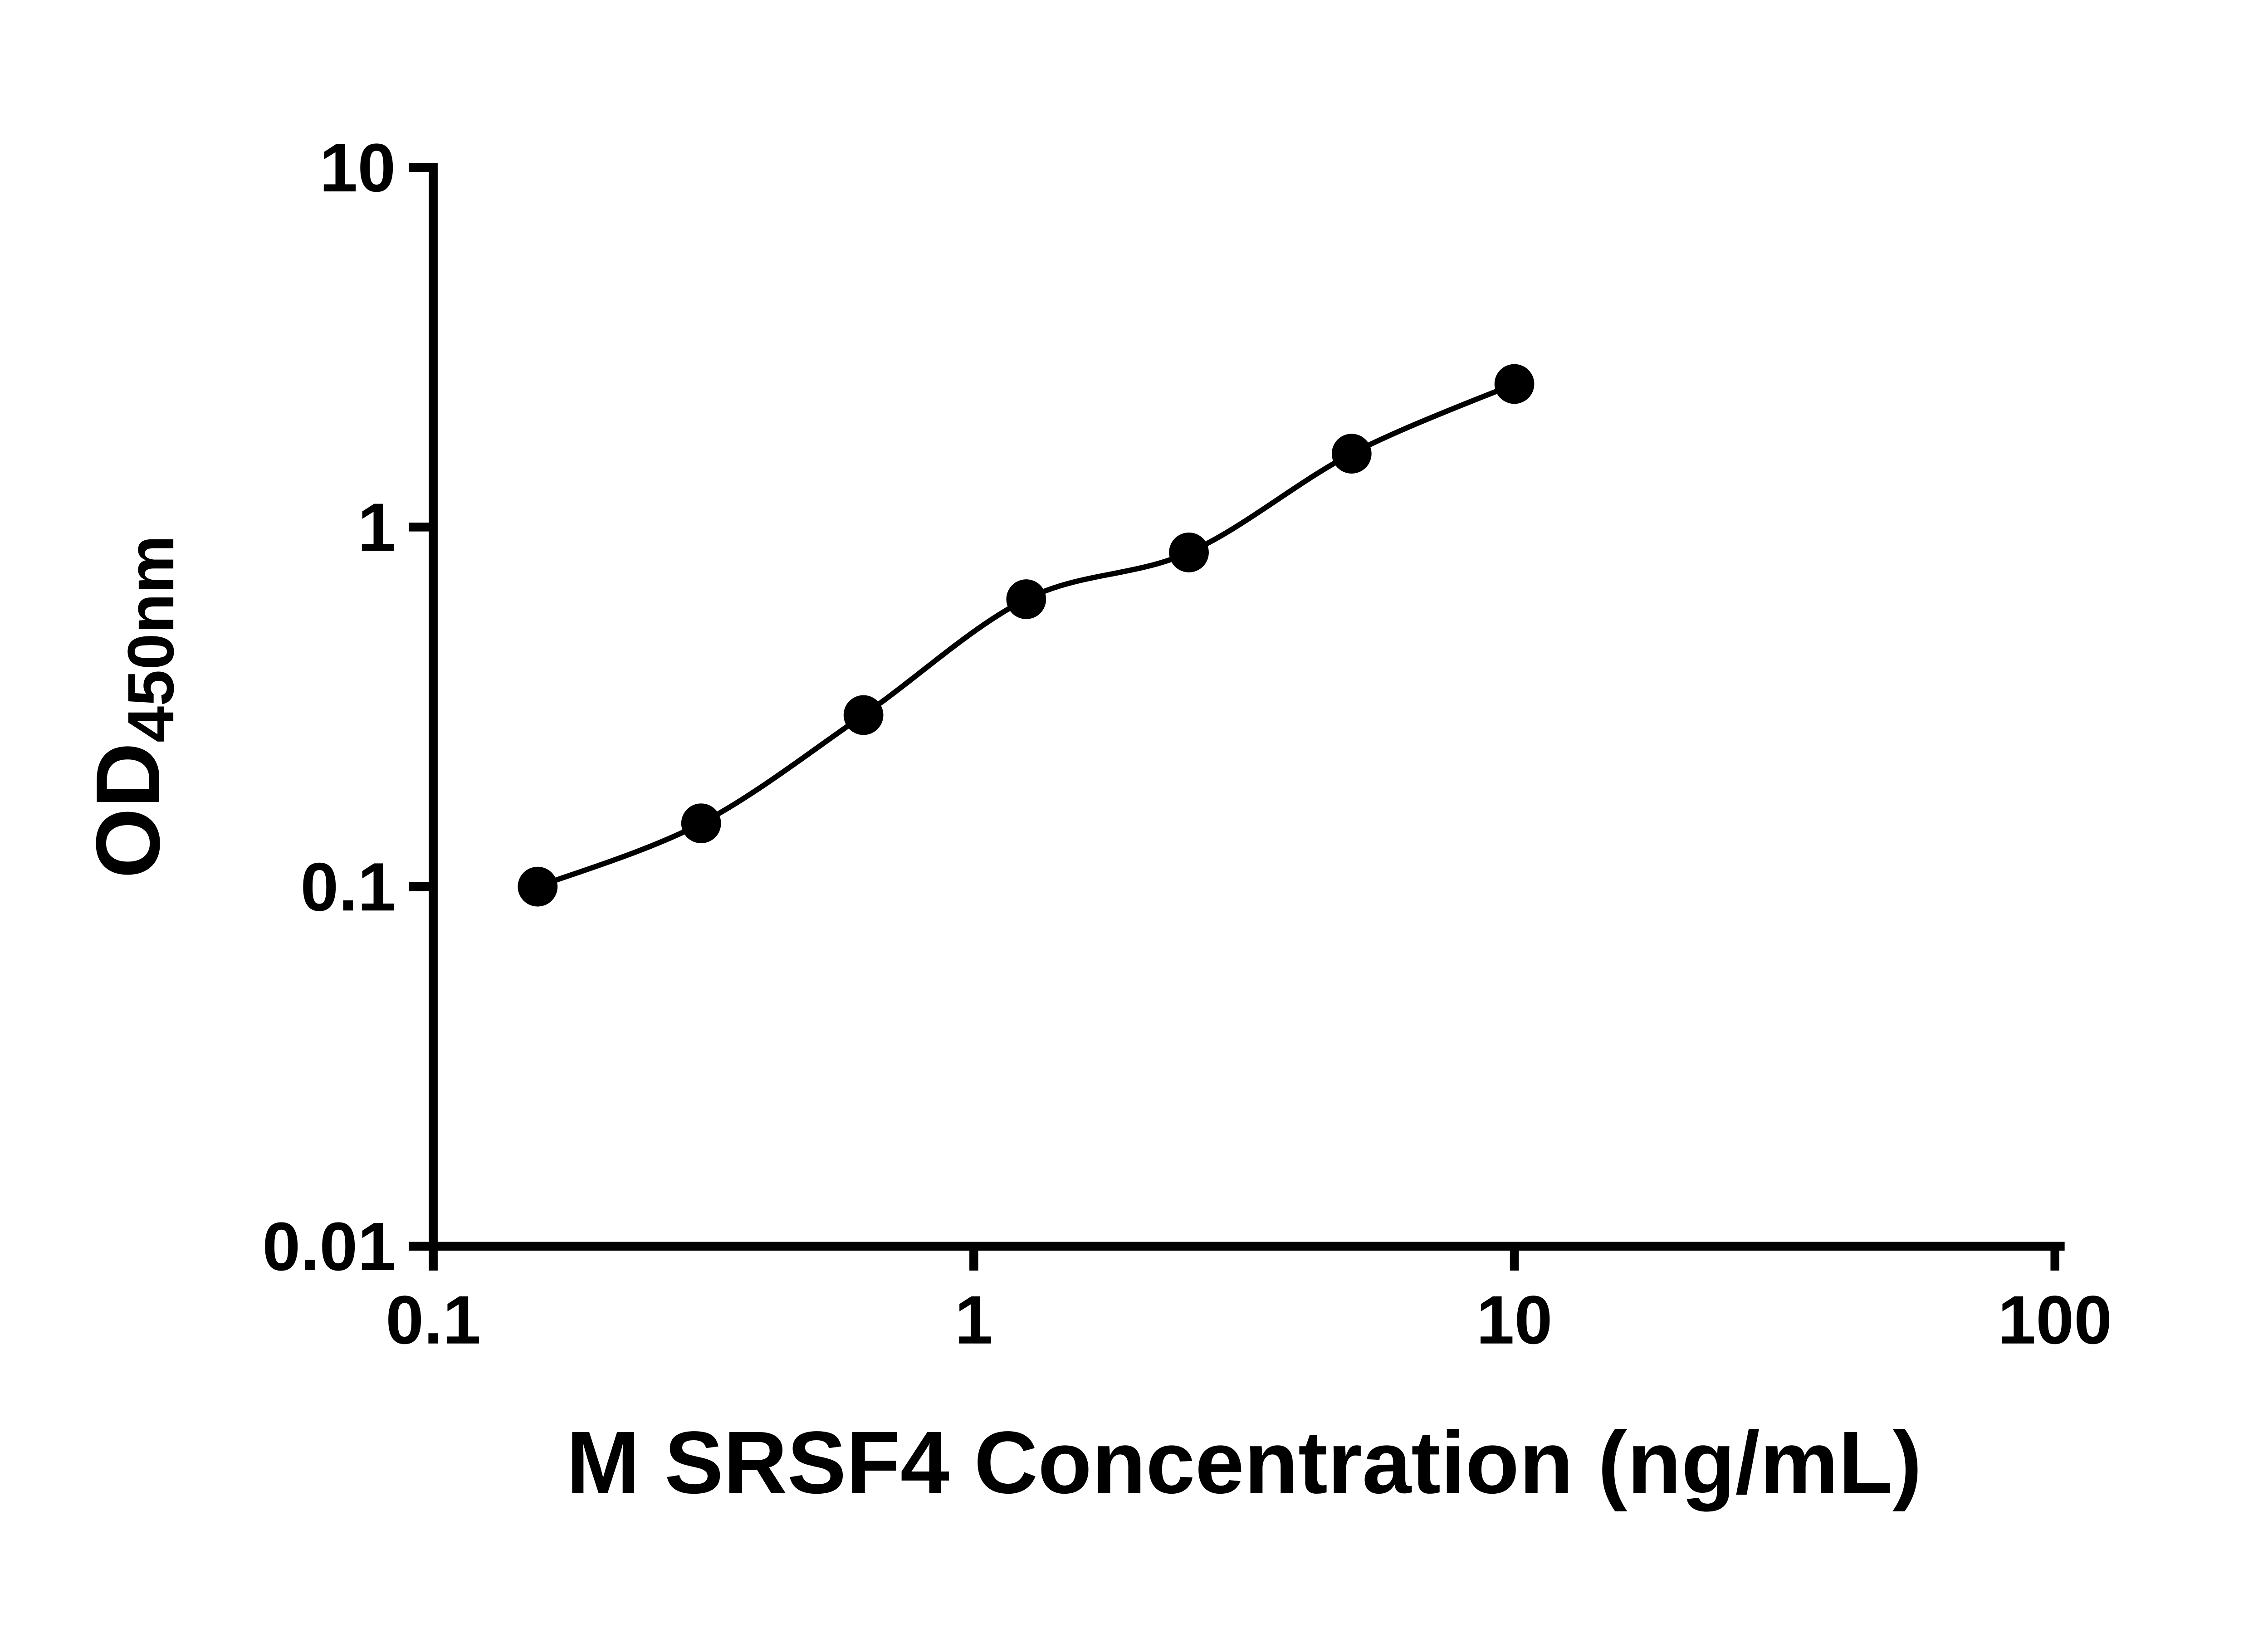 Image resolution: width=2268 pixels, height=1633 pixels. What do you see at coordinates (974, 1320) in the screenshot?
I see `x-tick-label: 1` at bounding box center [974, 1320].